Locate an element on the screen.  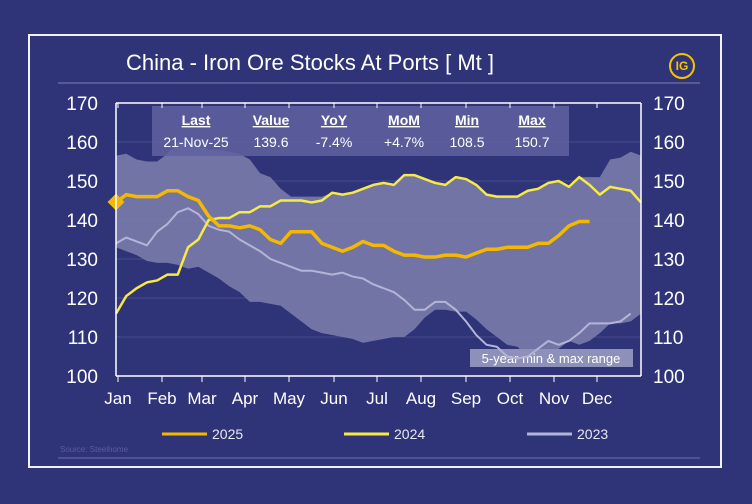
y-tick-label-right: 130 is located at coordinates (669, 260).